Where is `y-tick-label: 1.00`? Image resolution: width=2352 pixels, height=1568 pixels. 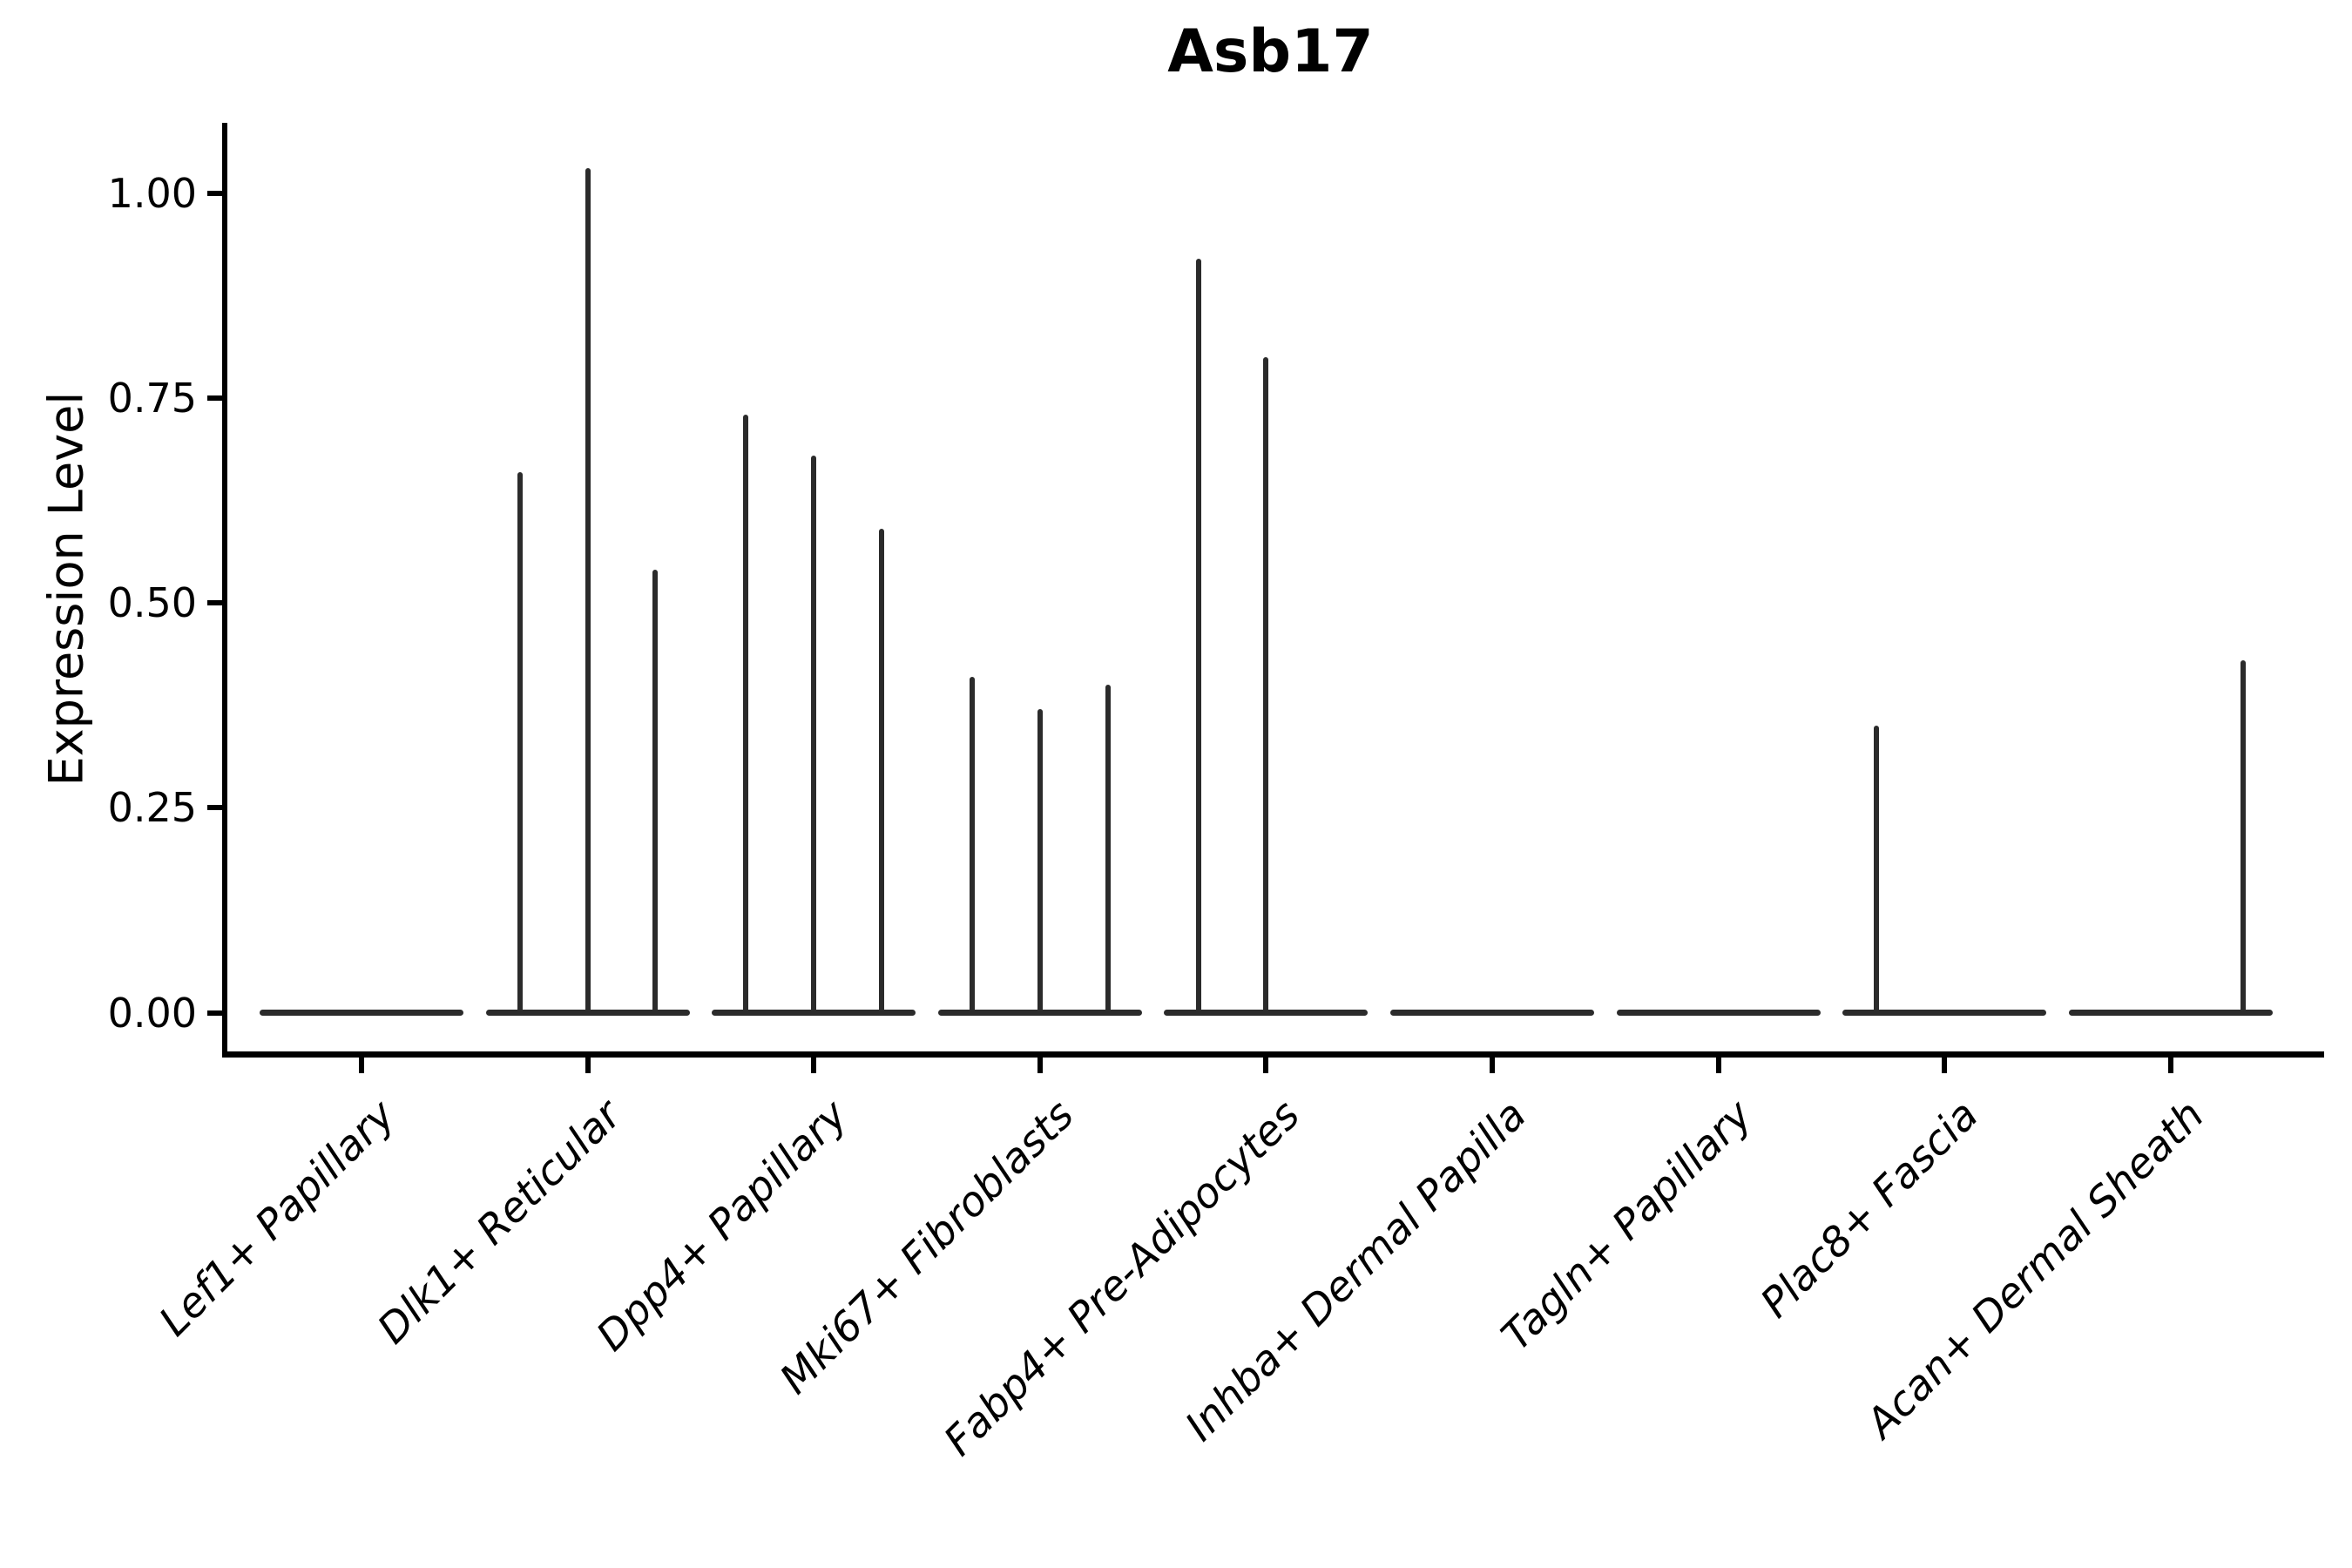
y-tick-label: 1.00 is located at coordinates (152, 193).